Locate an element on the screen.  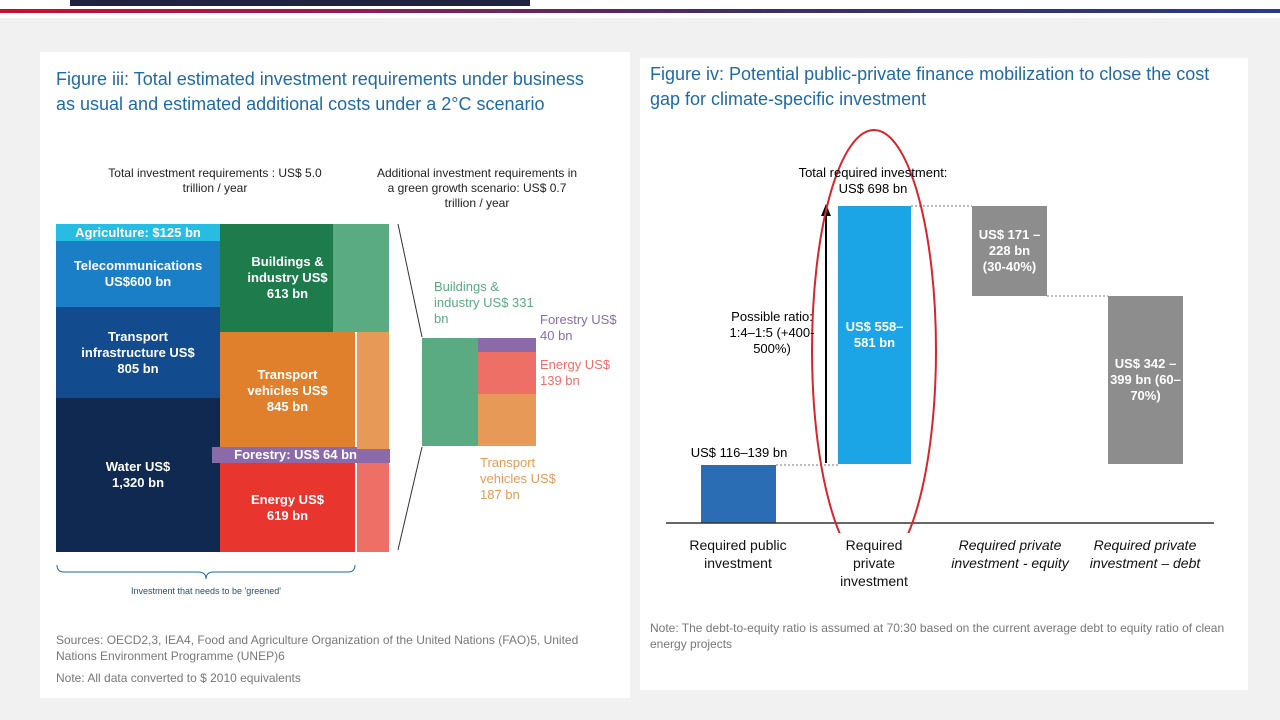
label-possible-ratio: Possible ratio: 1:4–1:5 (+400-500%) is located at coordinates (772, 332).